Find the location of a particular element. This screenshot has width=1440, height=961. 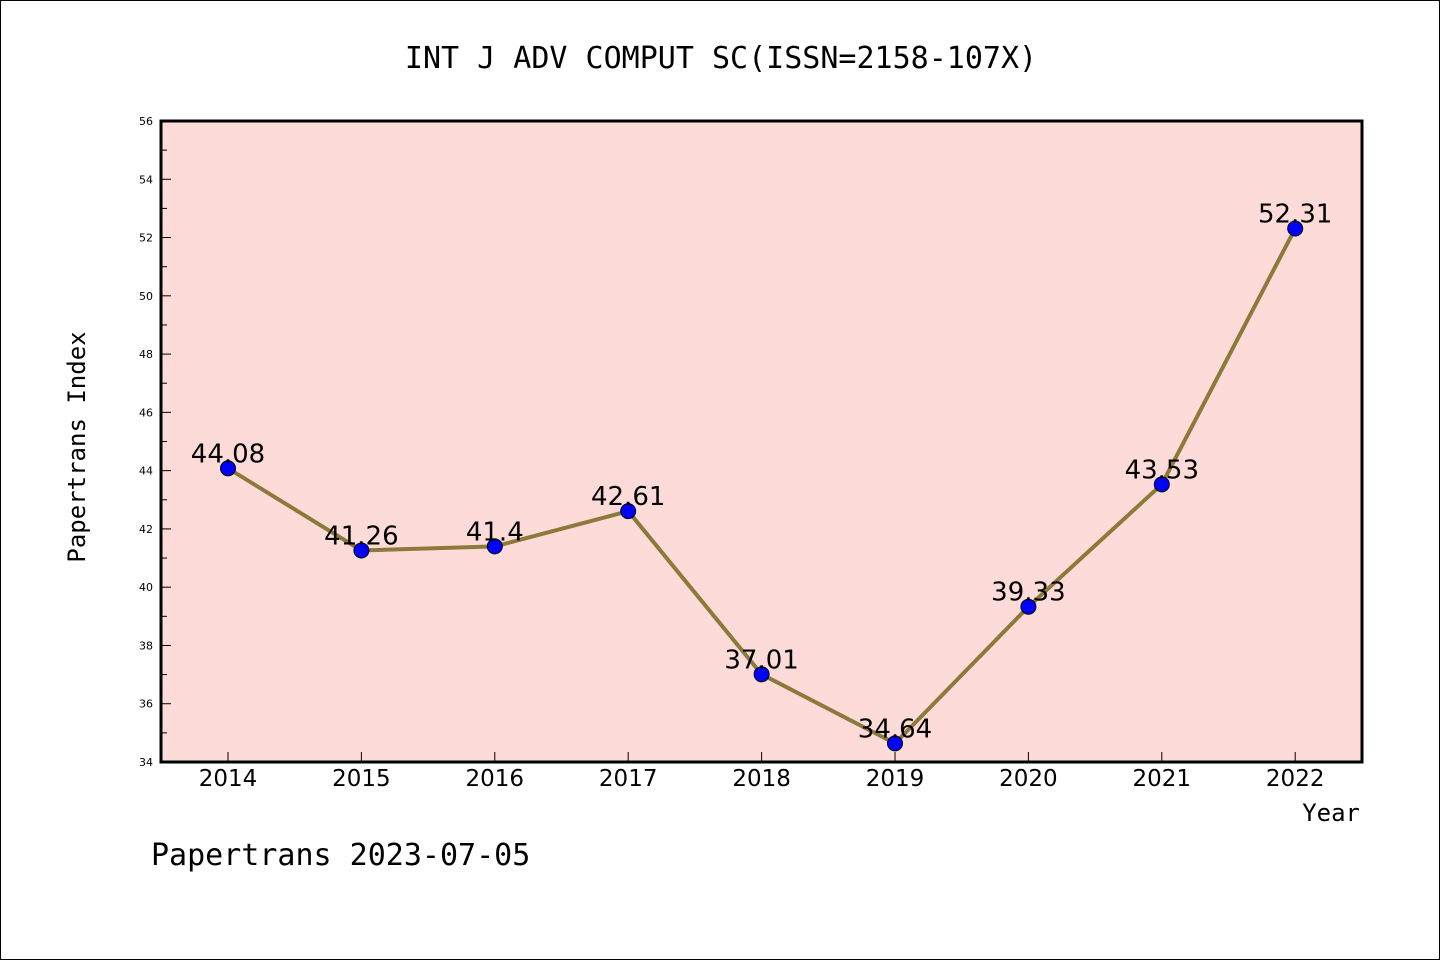

data-label: 37.01 is located at coordinates (761, 660).